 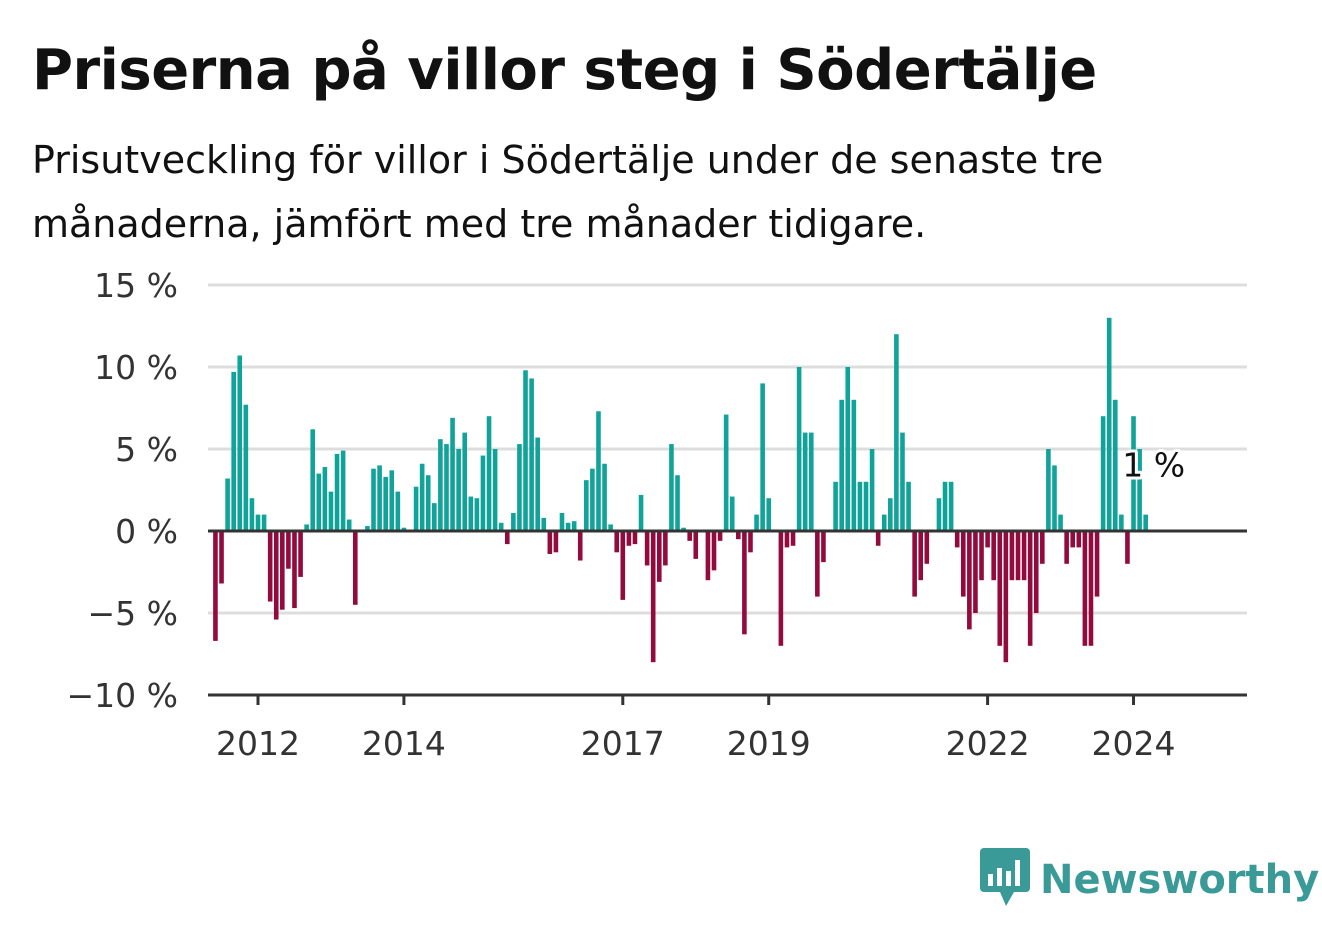 I want to click on x-tick-label: 2014, so click(x=404, y=743).